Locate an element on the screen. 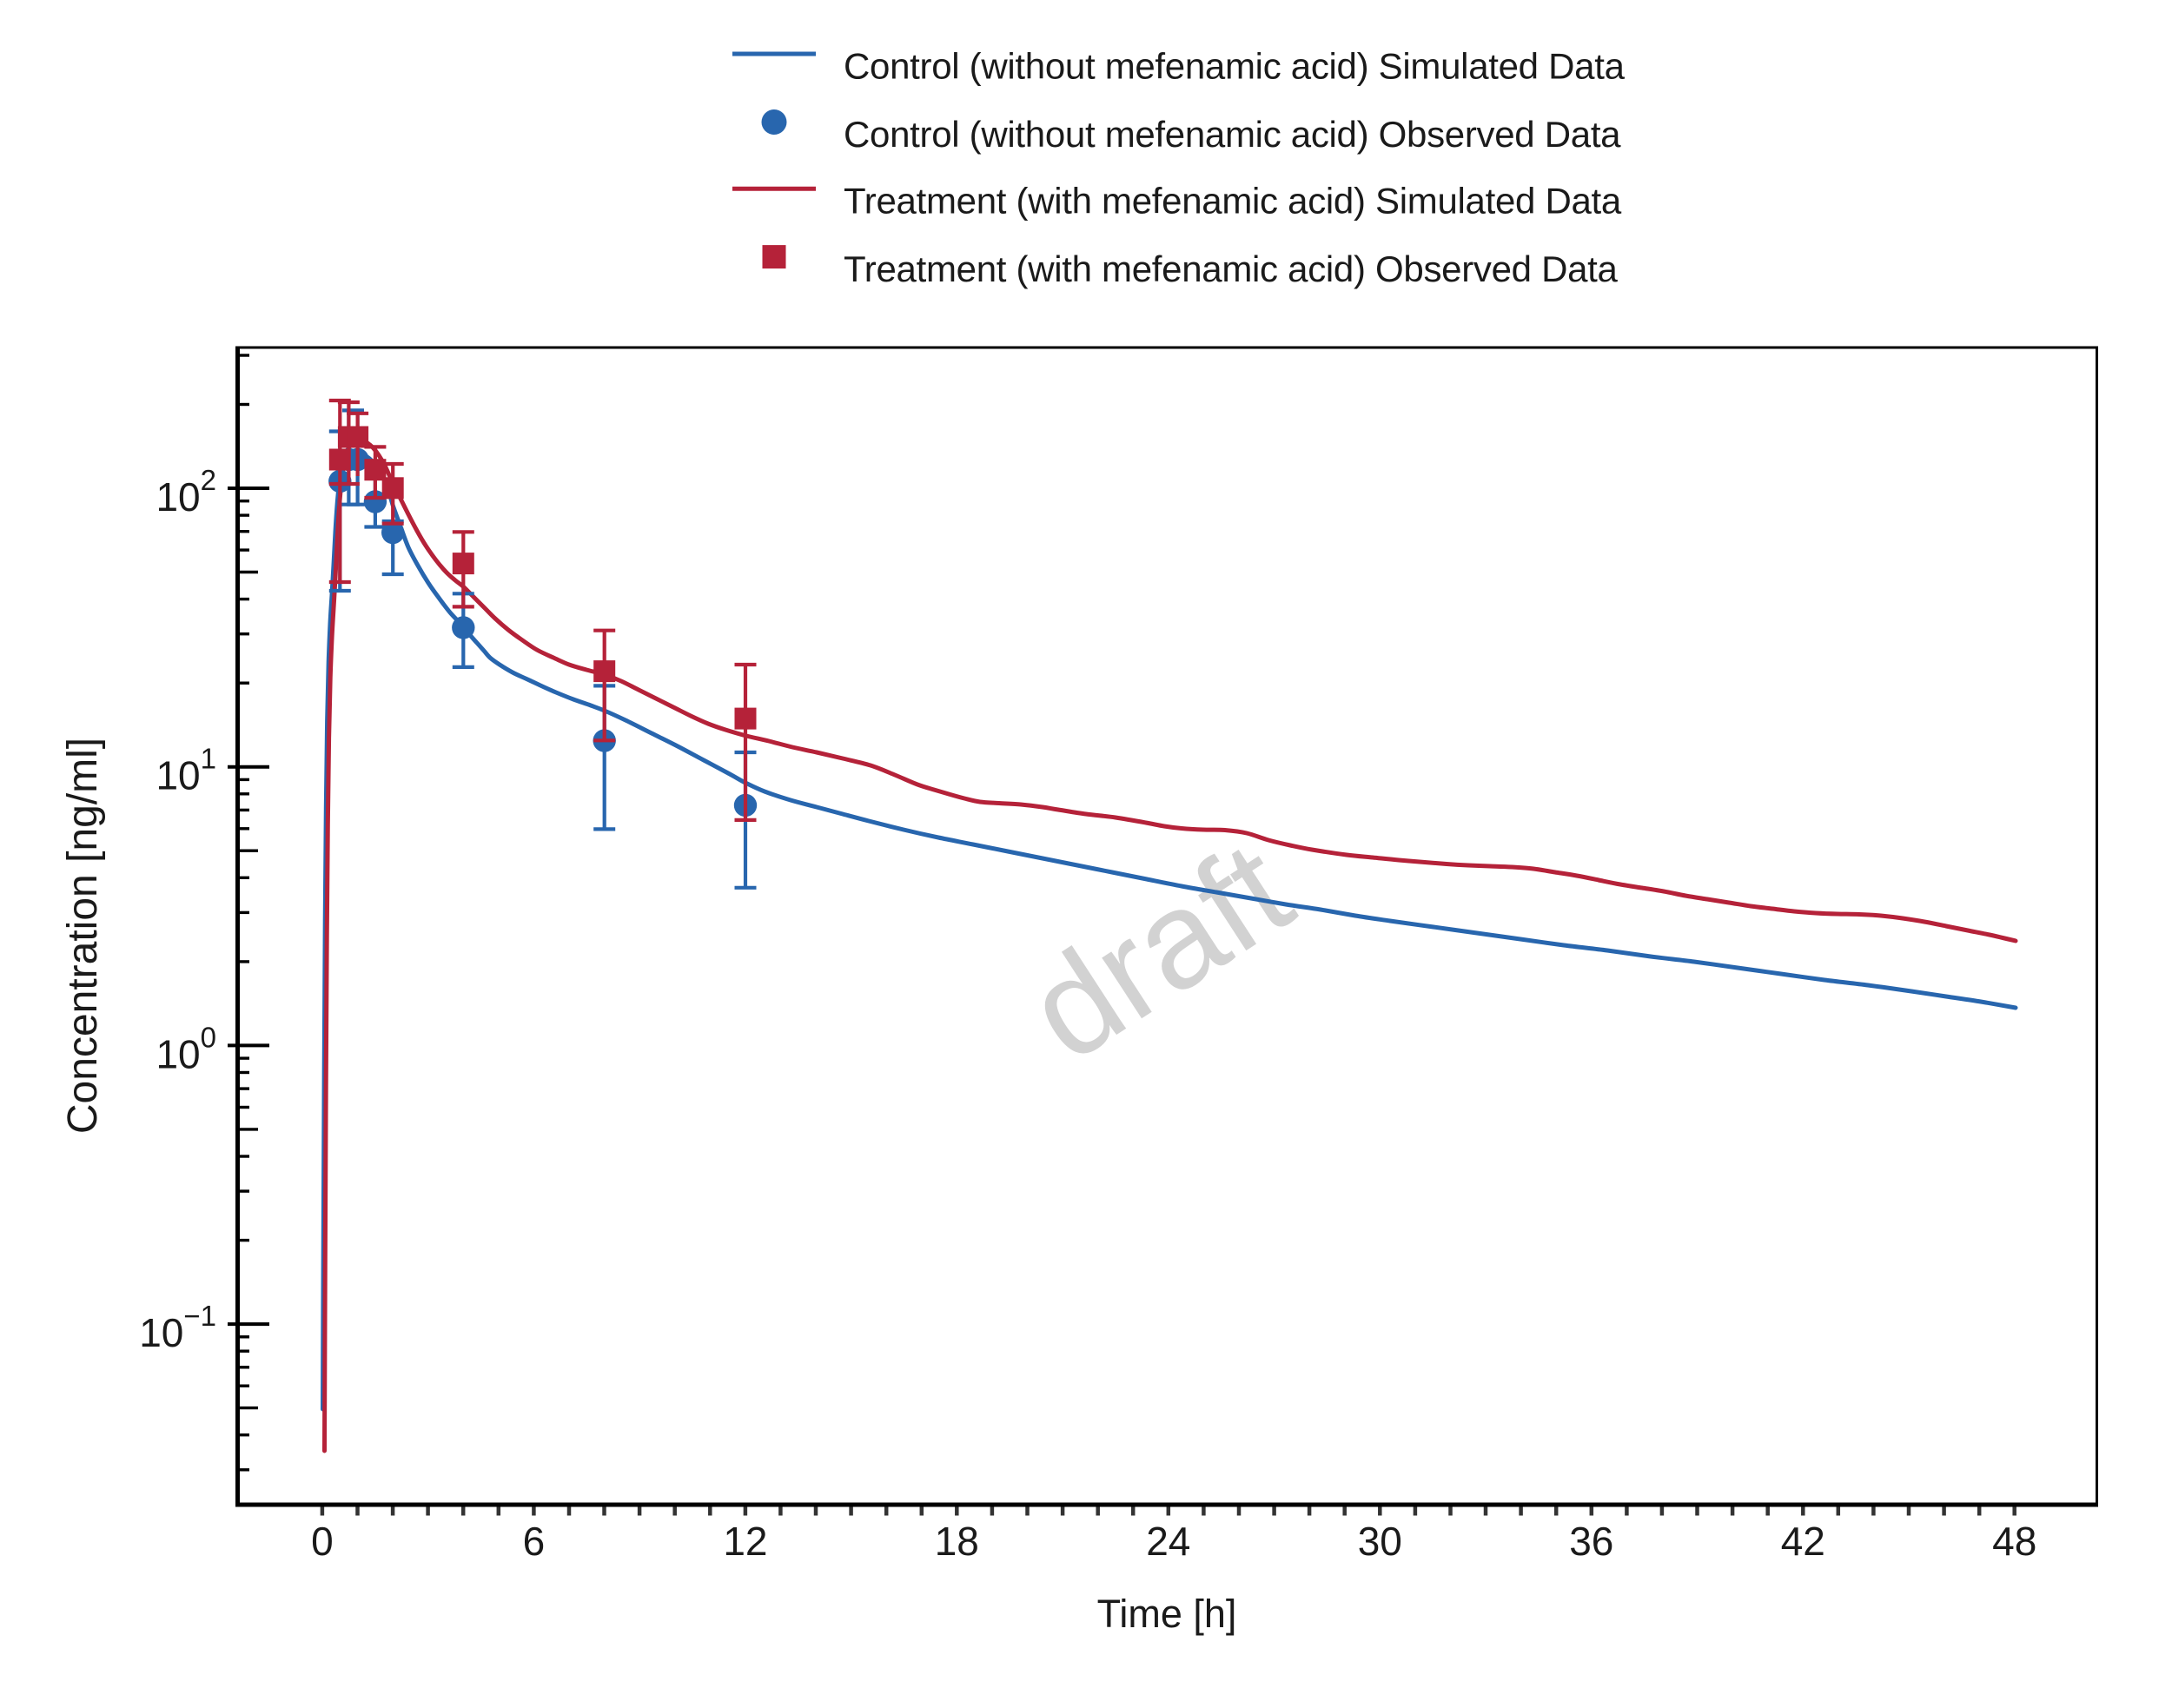 This screenshot has width=2172, height=1708. svg-text: 6 is located at coordinates (534, 1541).